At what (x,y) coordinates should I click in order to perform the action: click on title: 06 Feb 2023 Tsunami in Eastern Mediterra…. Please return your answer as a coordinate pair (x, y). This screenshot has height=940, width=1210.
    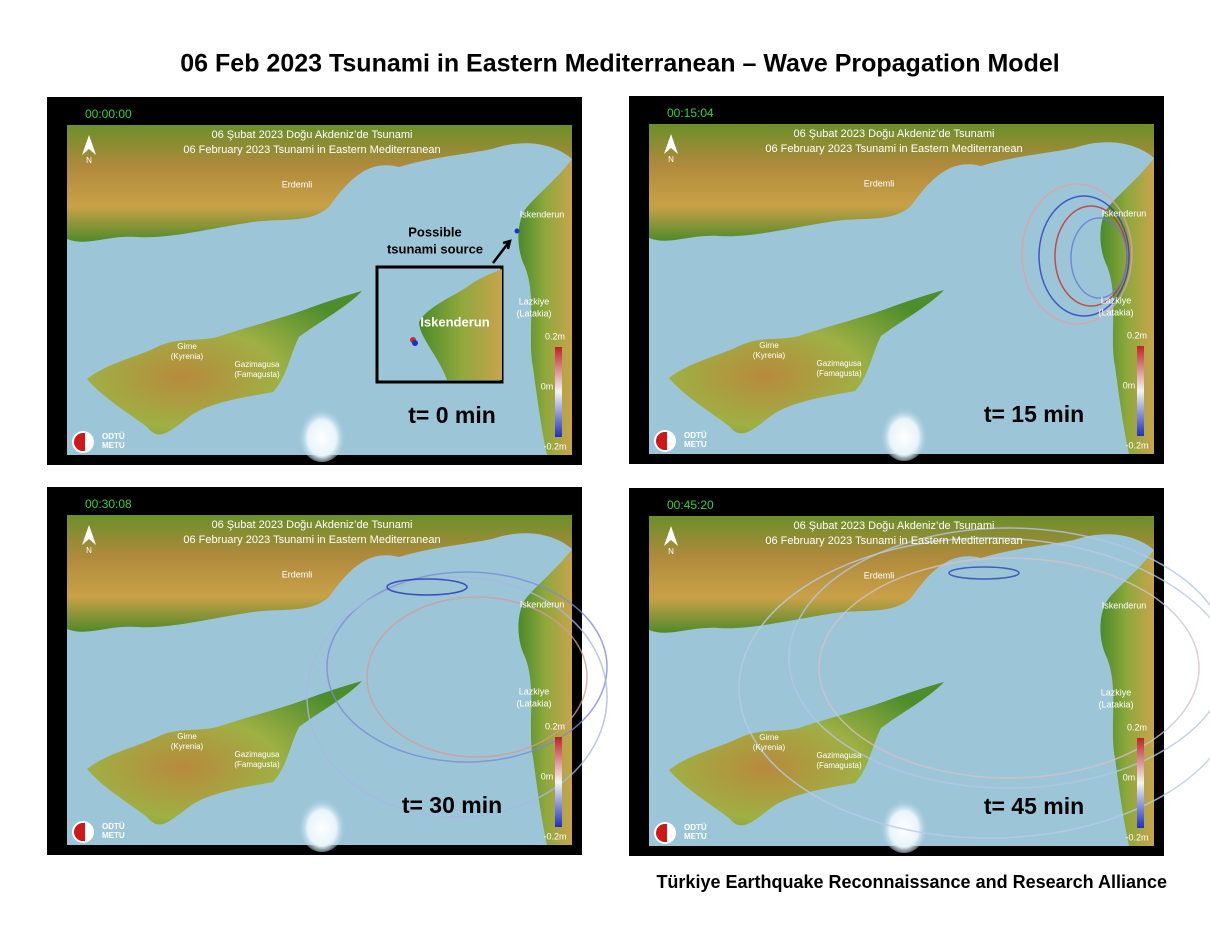
    Looking at the image, I should click on (619, 64).